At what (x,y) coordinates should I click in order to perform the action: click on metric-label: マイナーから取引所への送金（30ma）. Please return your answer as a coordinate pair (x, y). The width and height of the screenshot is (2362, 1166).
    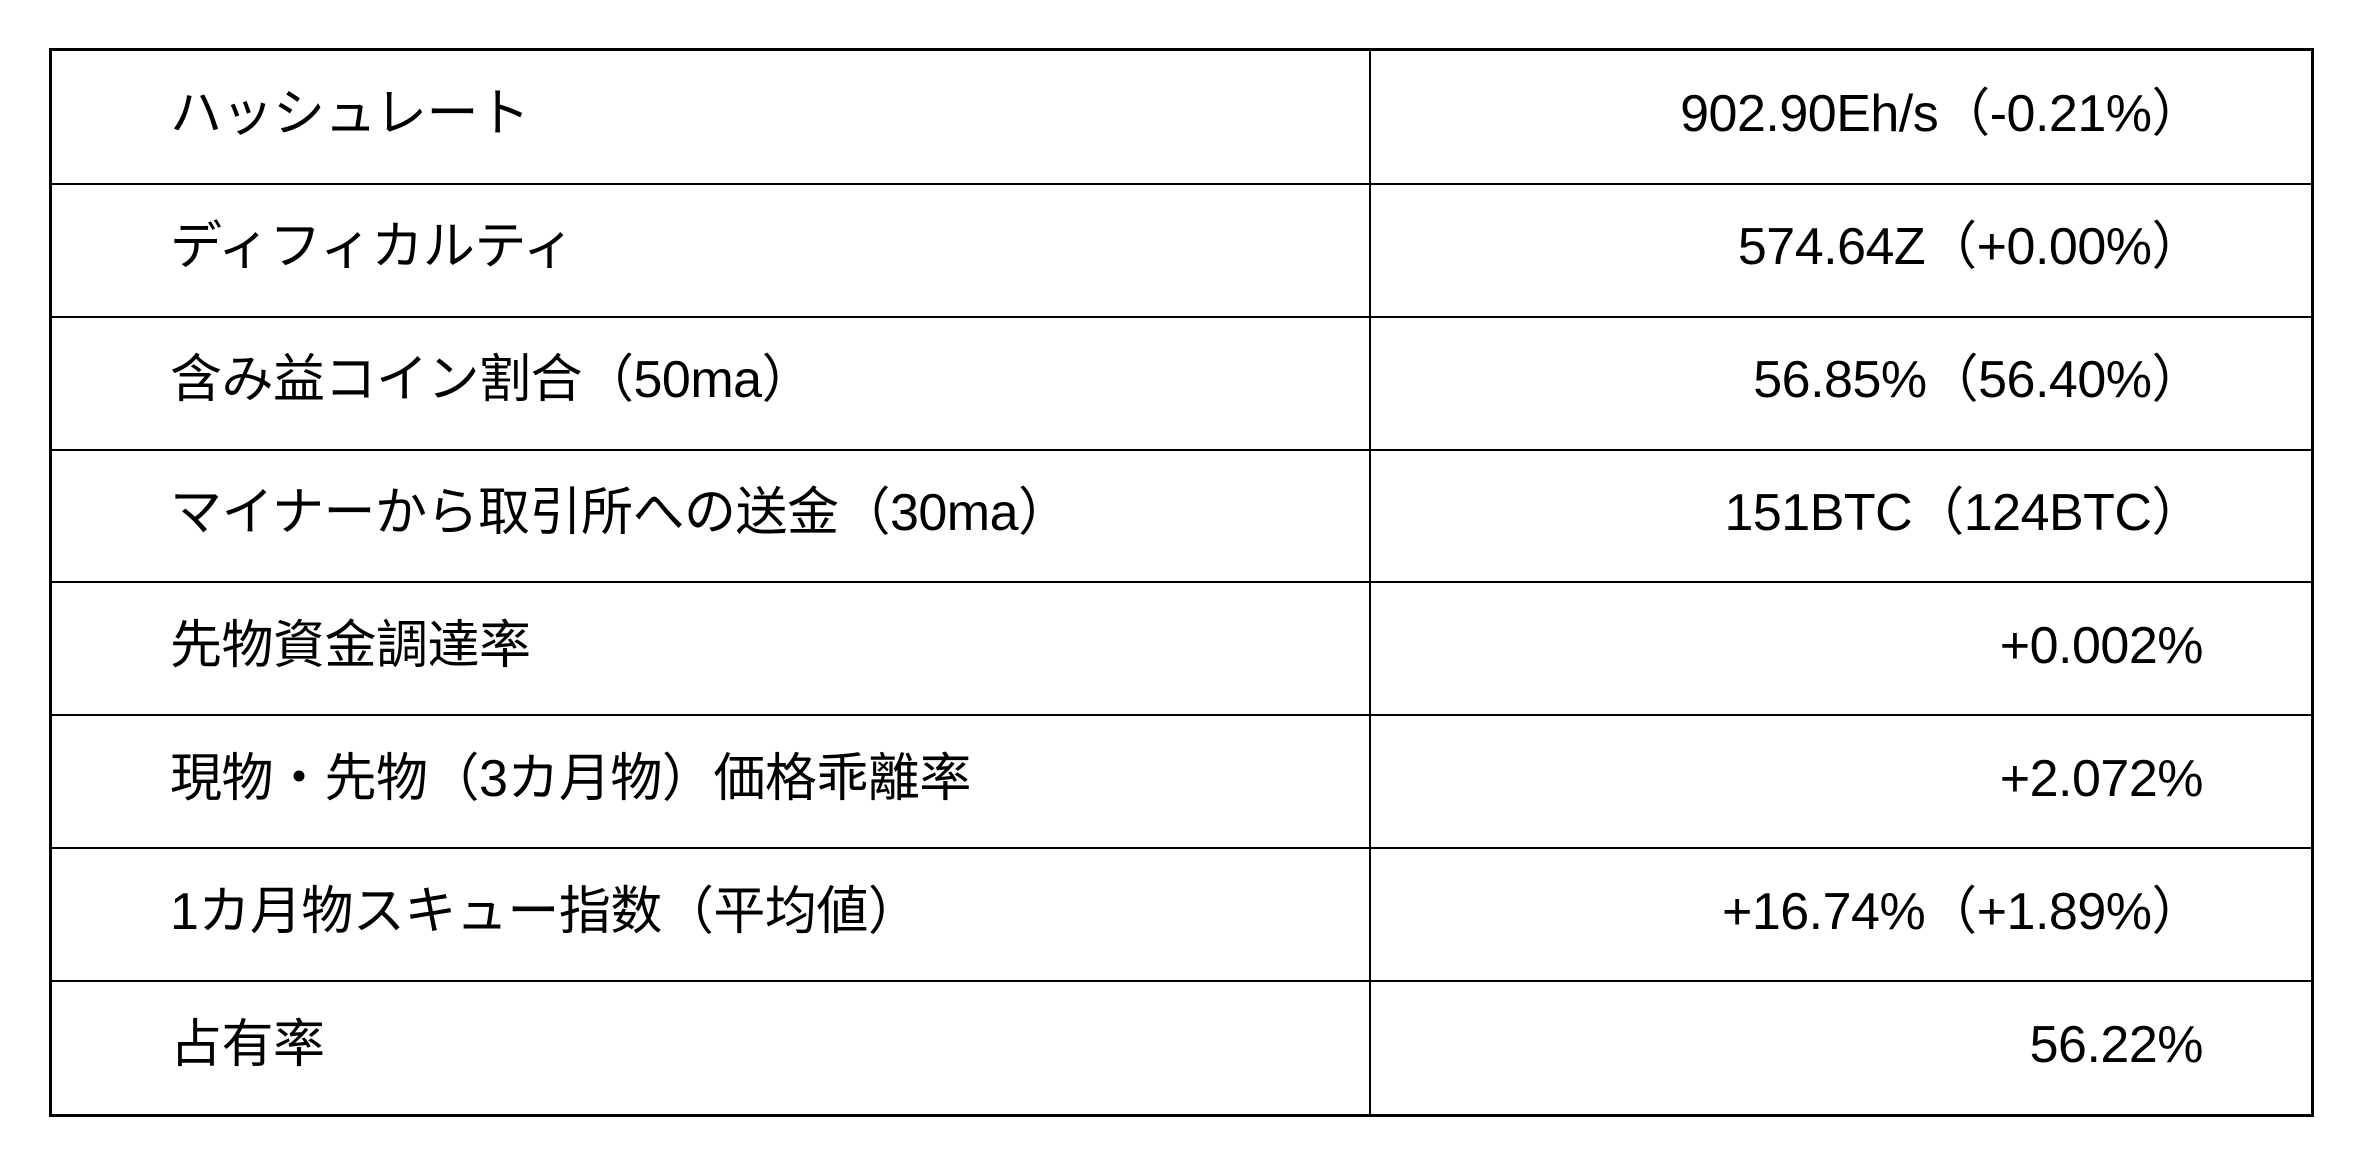
    Looking at the image, I should click on (710, 516).